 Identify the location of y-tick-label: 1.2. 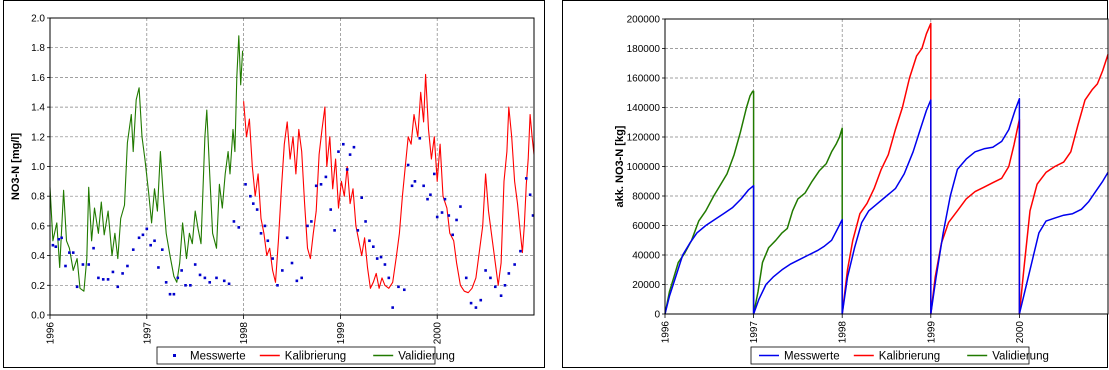
(38, 137).